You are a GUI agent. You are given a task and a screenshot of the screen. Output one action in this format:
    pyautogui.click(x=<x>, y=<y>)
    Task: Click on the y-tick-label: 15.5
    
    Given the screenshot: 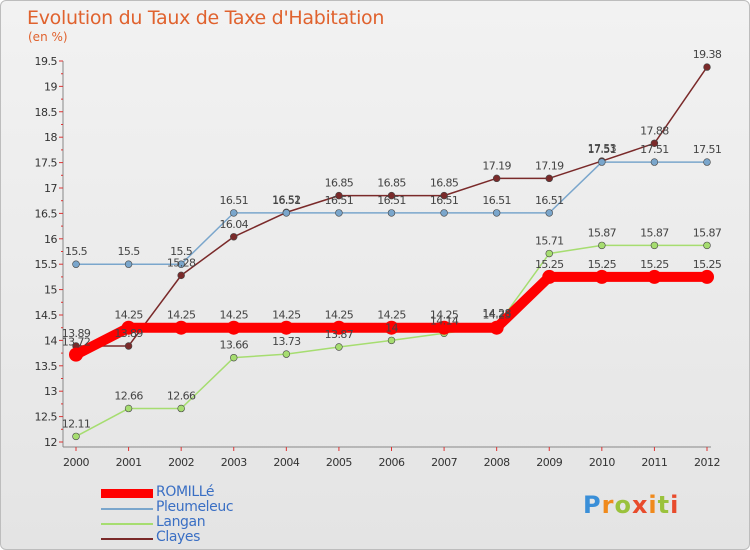 What is the action you would take?
    pyautogui.click(x=46, y=264)
    